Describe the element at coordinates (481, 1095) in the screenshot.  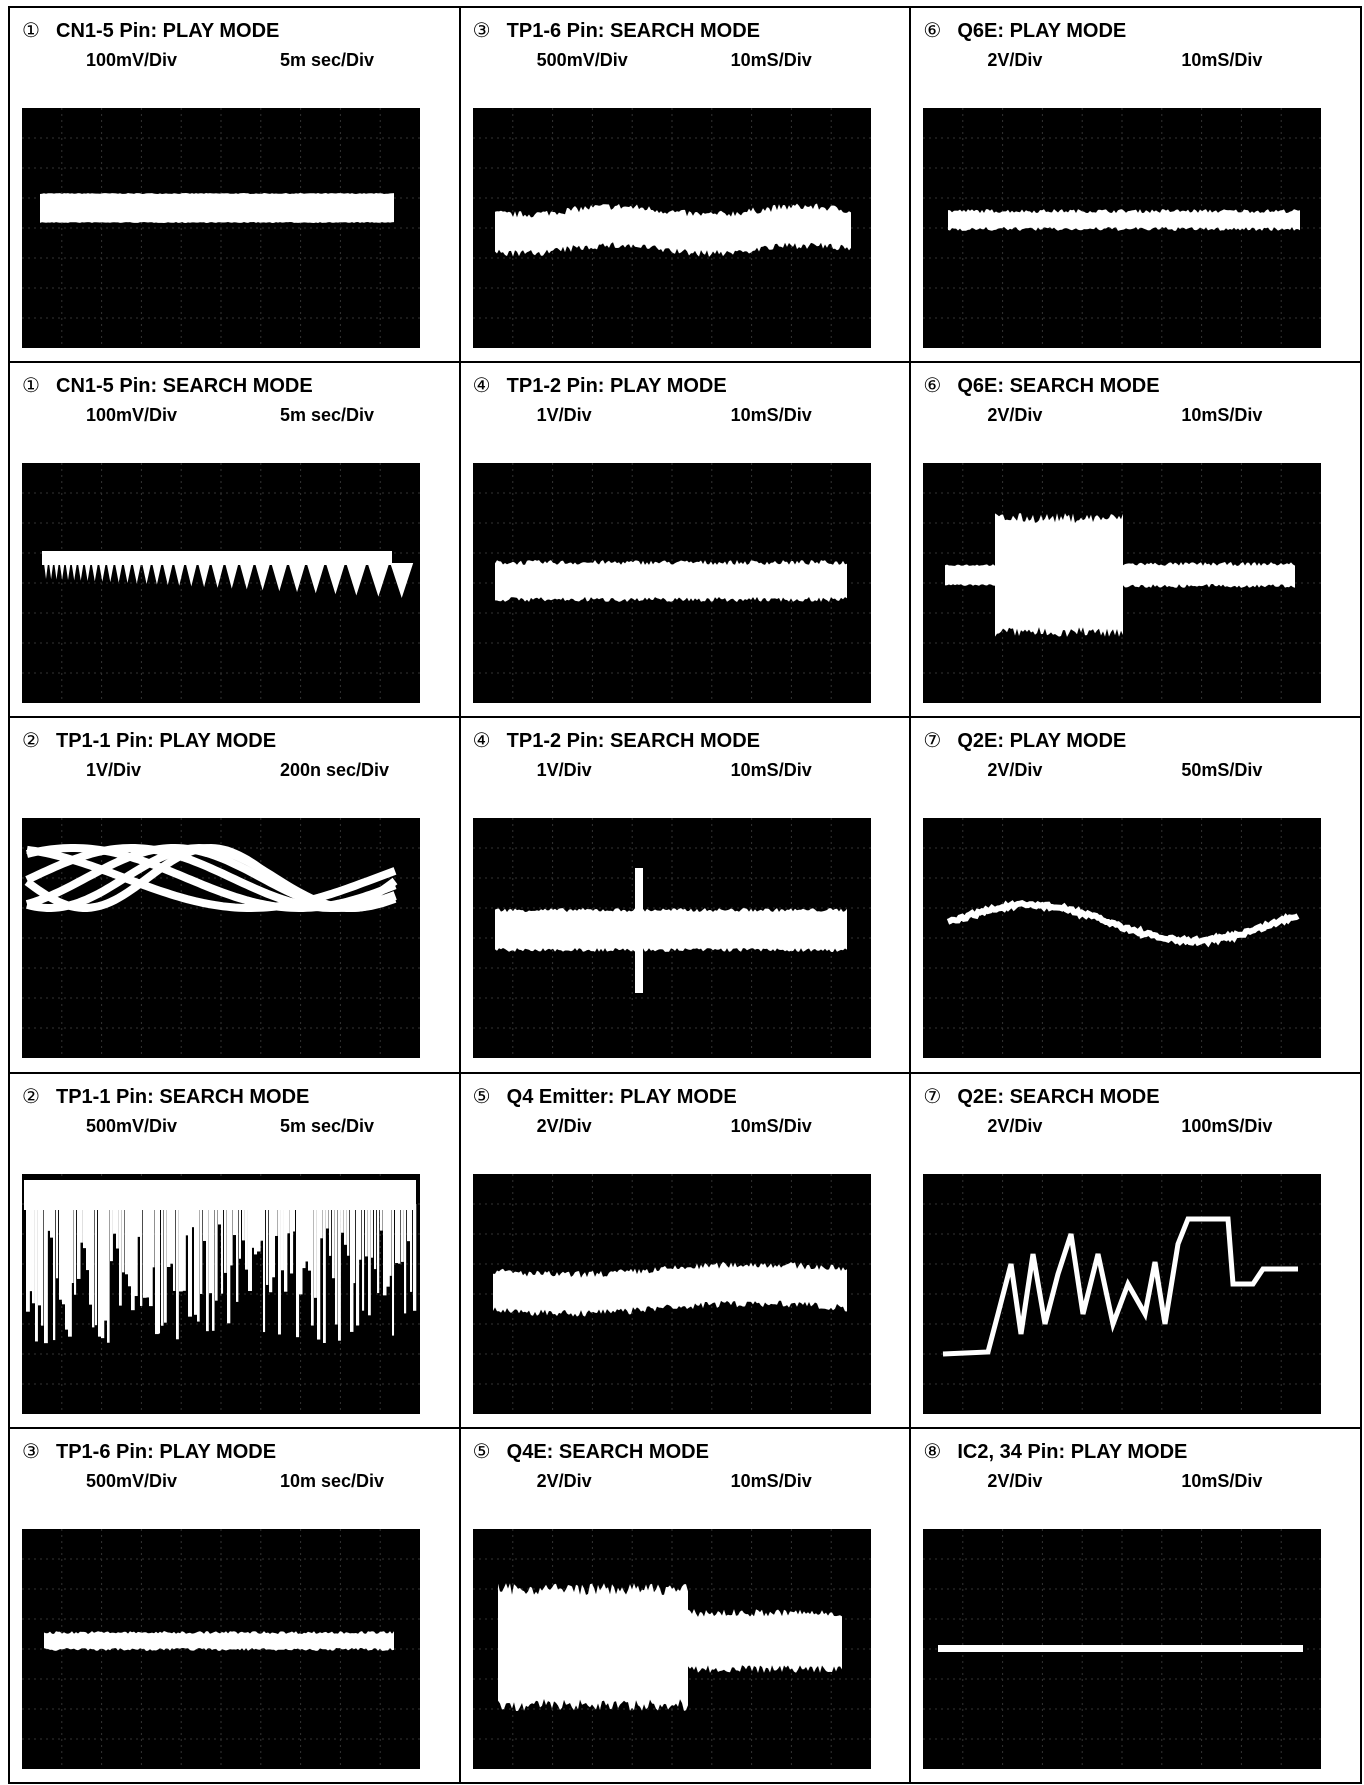
I see `cell-number: ⑤` at that location.